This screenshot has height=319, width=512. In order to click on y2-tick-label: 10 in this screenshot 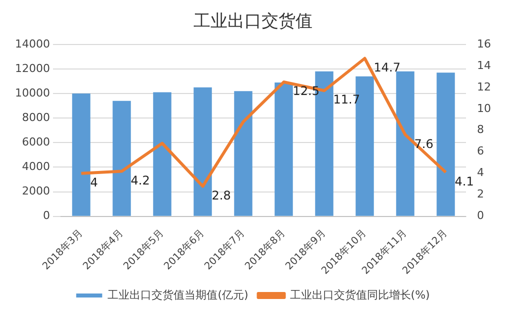, I will do `click(484, 108)`.